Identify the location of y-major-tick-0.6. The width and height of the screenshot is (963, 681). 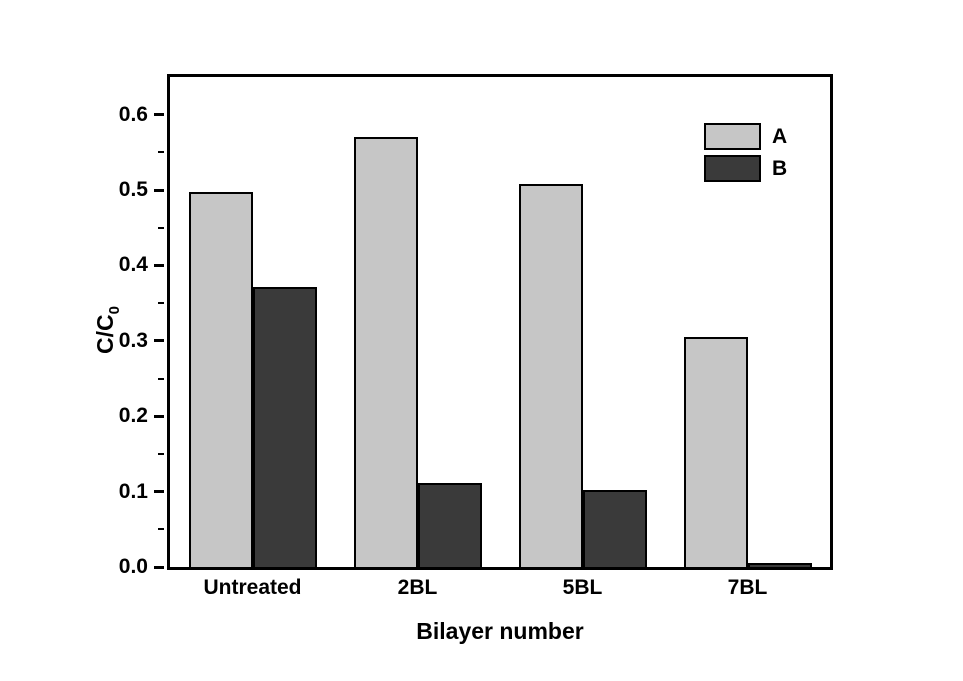
(159, 115).